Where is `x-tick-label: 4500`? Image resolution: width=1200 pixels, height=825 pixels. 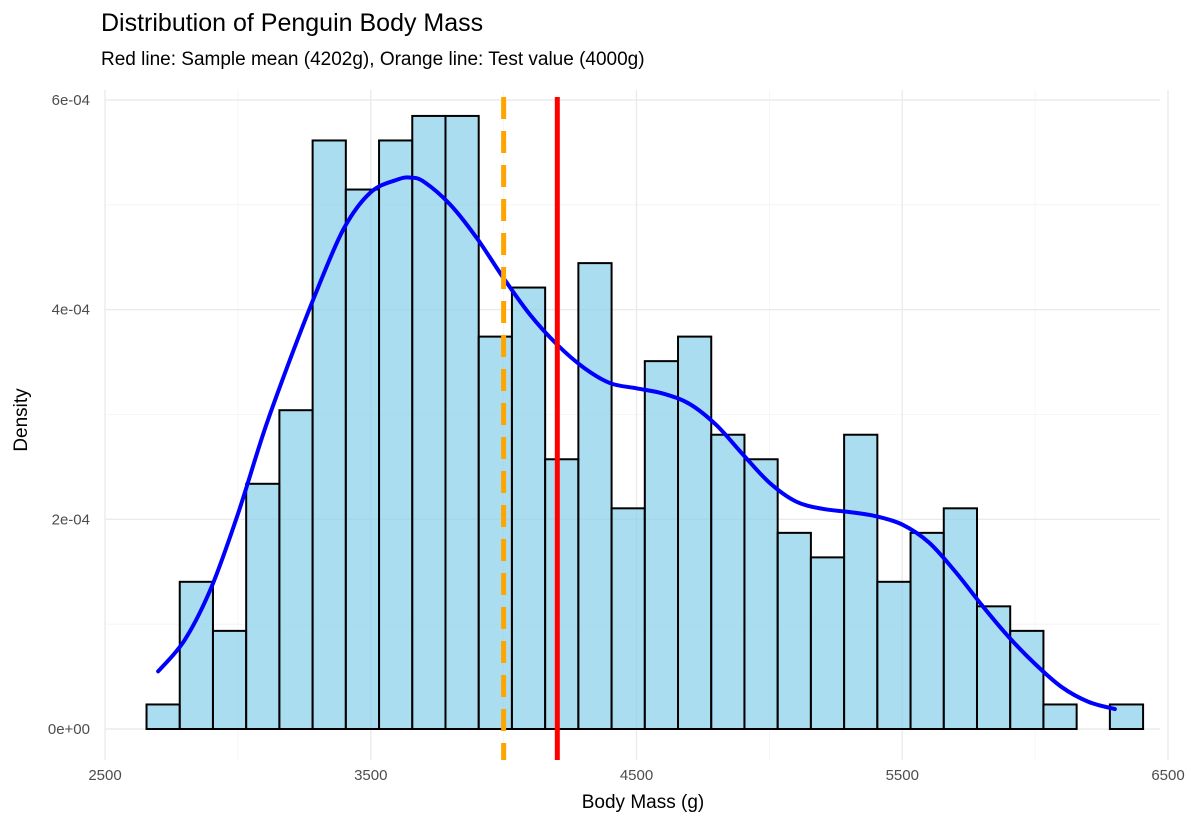 x-tick-label: 4500 is located at coordinates (636, 775).